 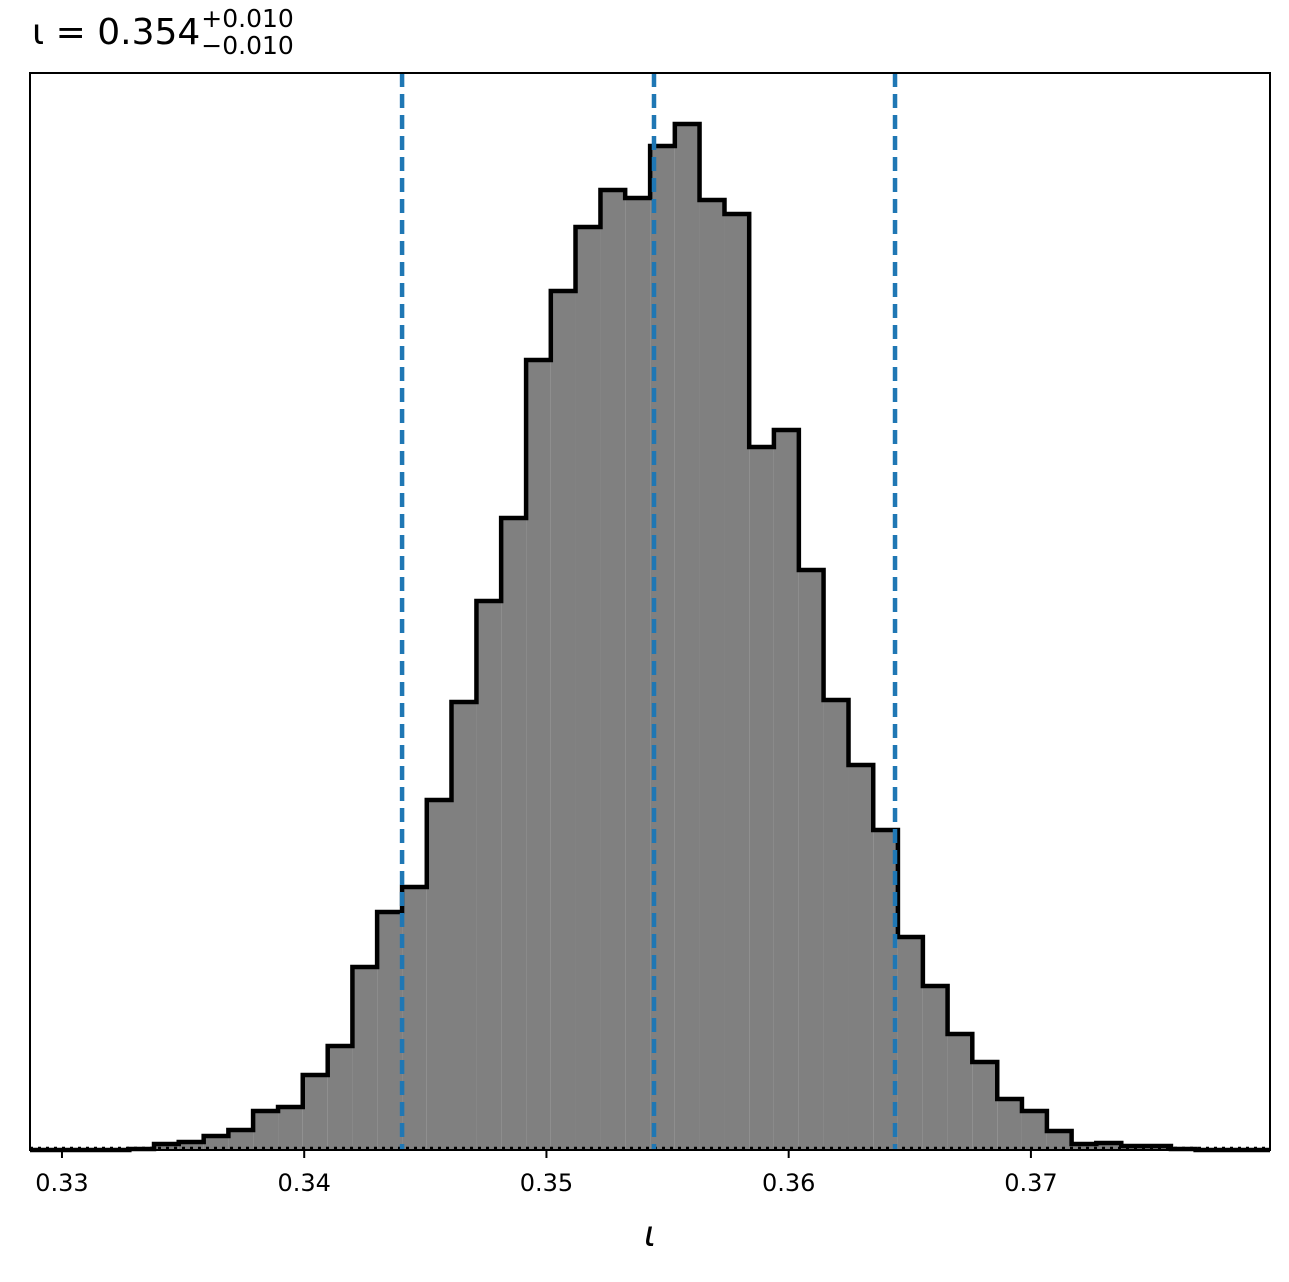 What do you see at coordinates (61, 1183) in the screenshot?
I see `x-tick-label: 0.33` at bounding box center [61, 1183].